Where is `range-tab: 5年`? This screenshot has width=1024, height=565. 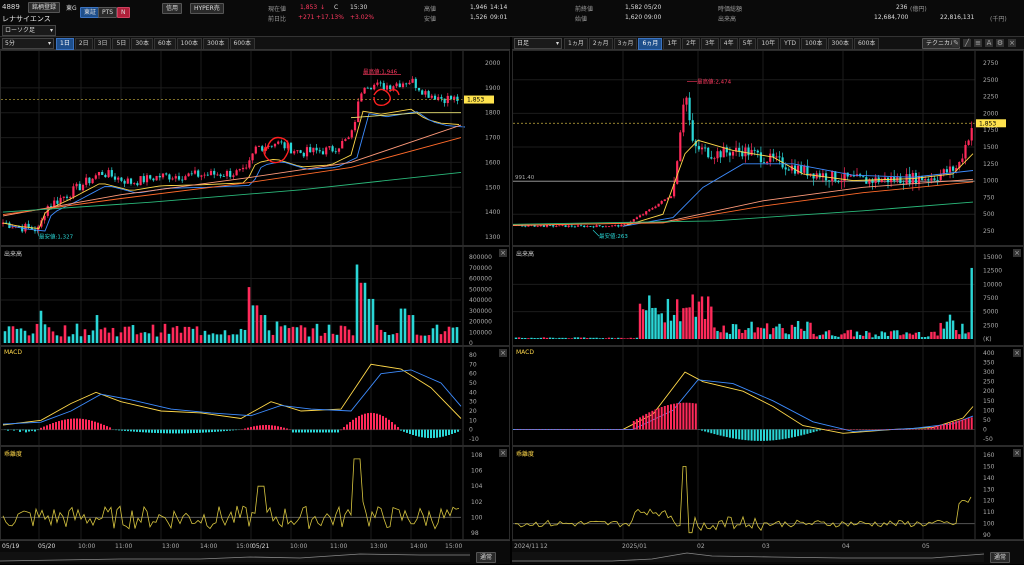 range-tab: 5年 is located at coordinates (748, 44).